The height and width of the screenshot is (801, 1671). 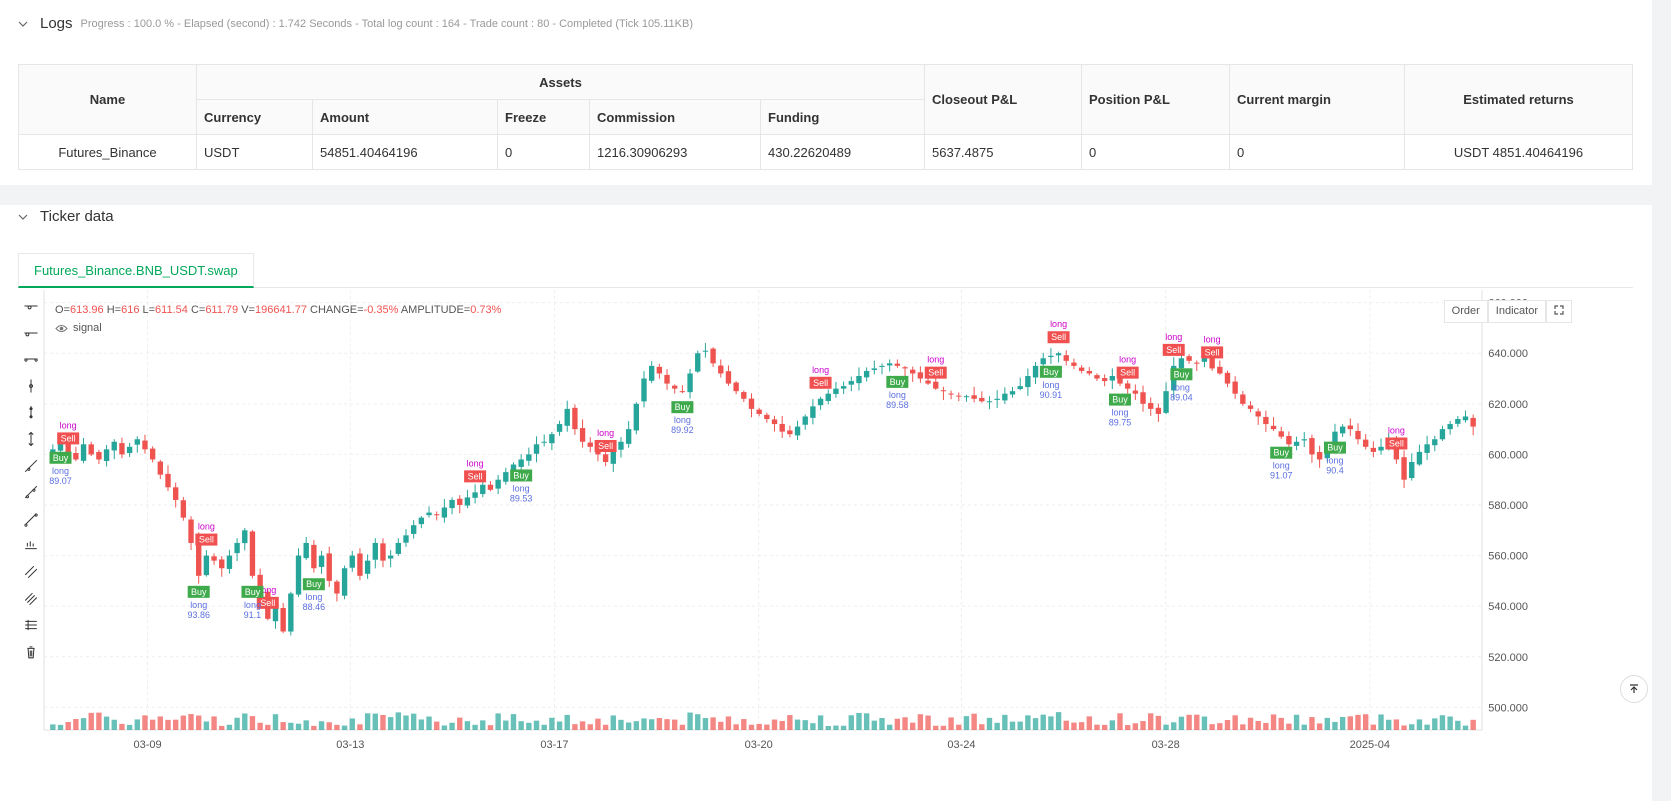 I want to click on order-button: Order, so click(x=1465, y=311).